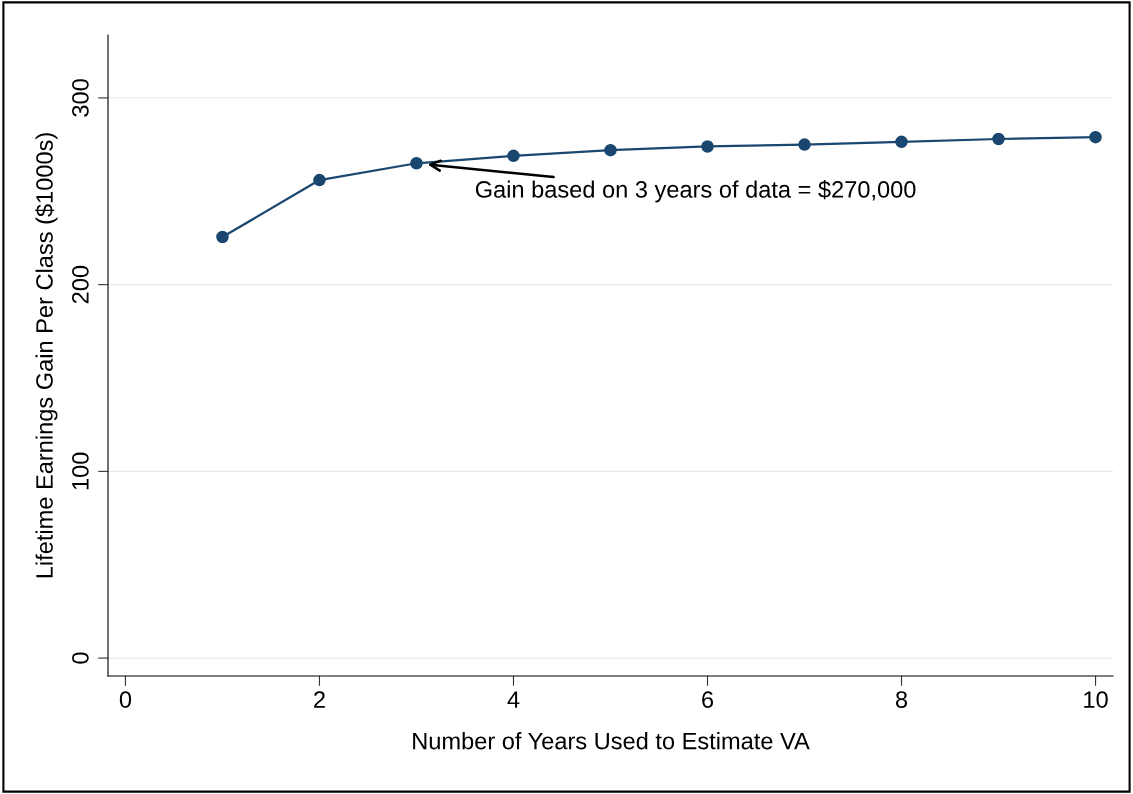 This screenshot has width=1133, height=794. What do you see at coordinates (80, 471) in the screenshot?
I see `y-tick-label: 100` at bounding box center [80, 471].